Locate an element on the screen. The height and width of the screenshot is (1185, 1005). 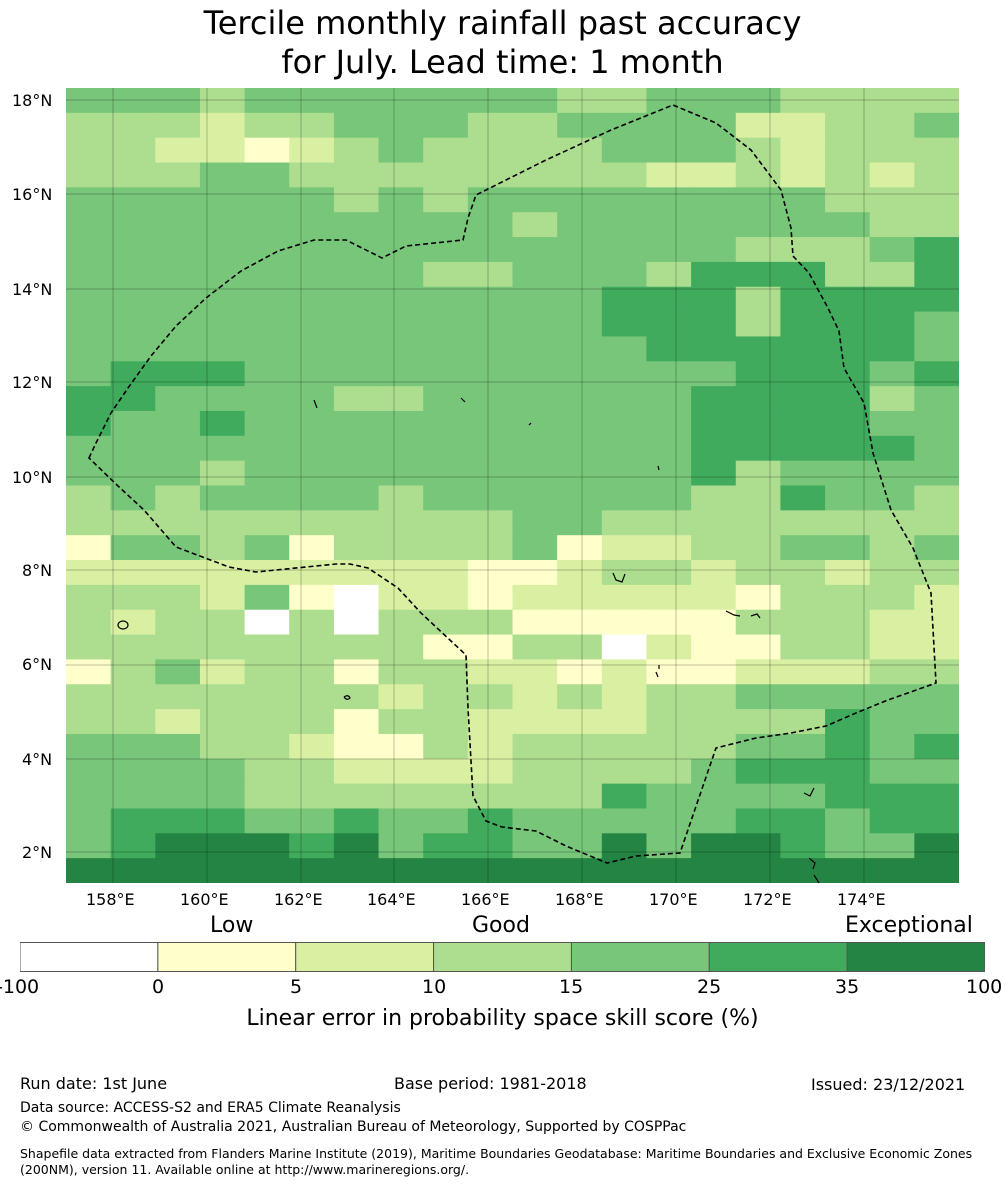
colorbar-tick: 0 is located at coordinates (158, 987).